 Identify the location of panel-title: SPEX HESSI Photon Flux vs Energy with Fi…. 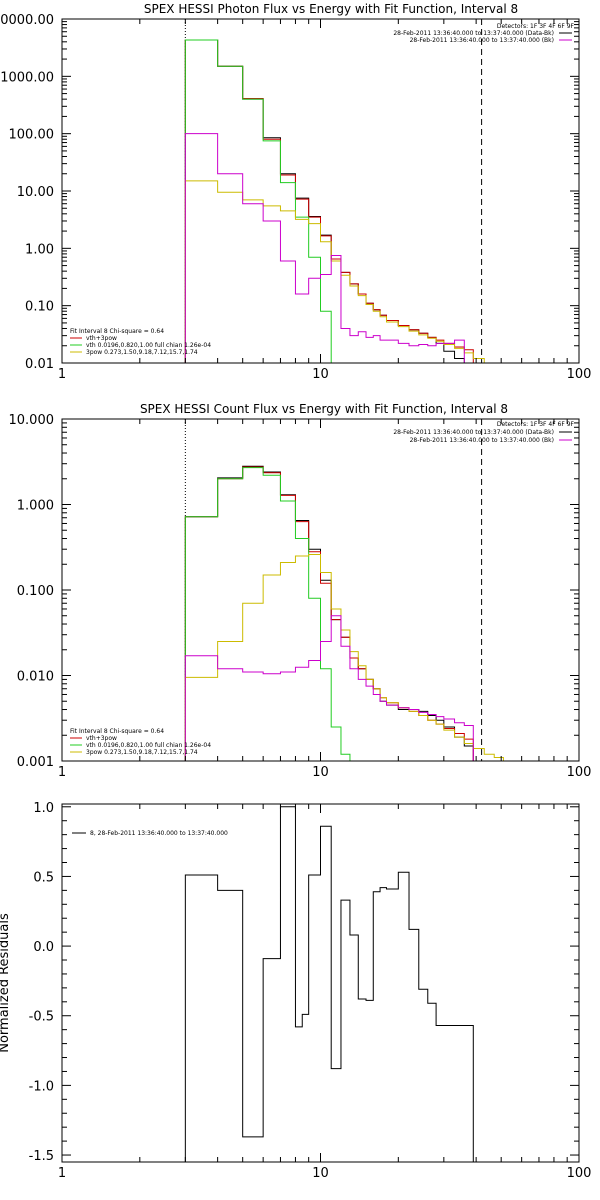
(331, 9).